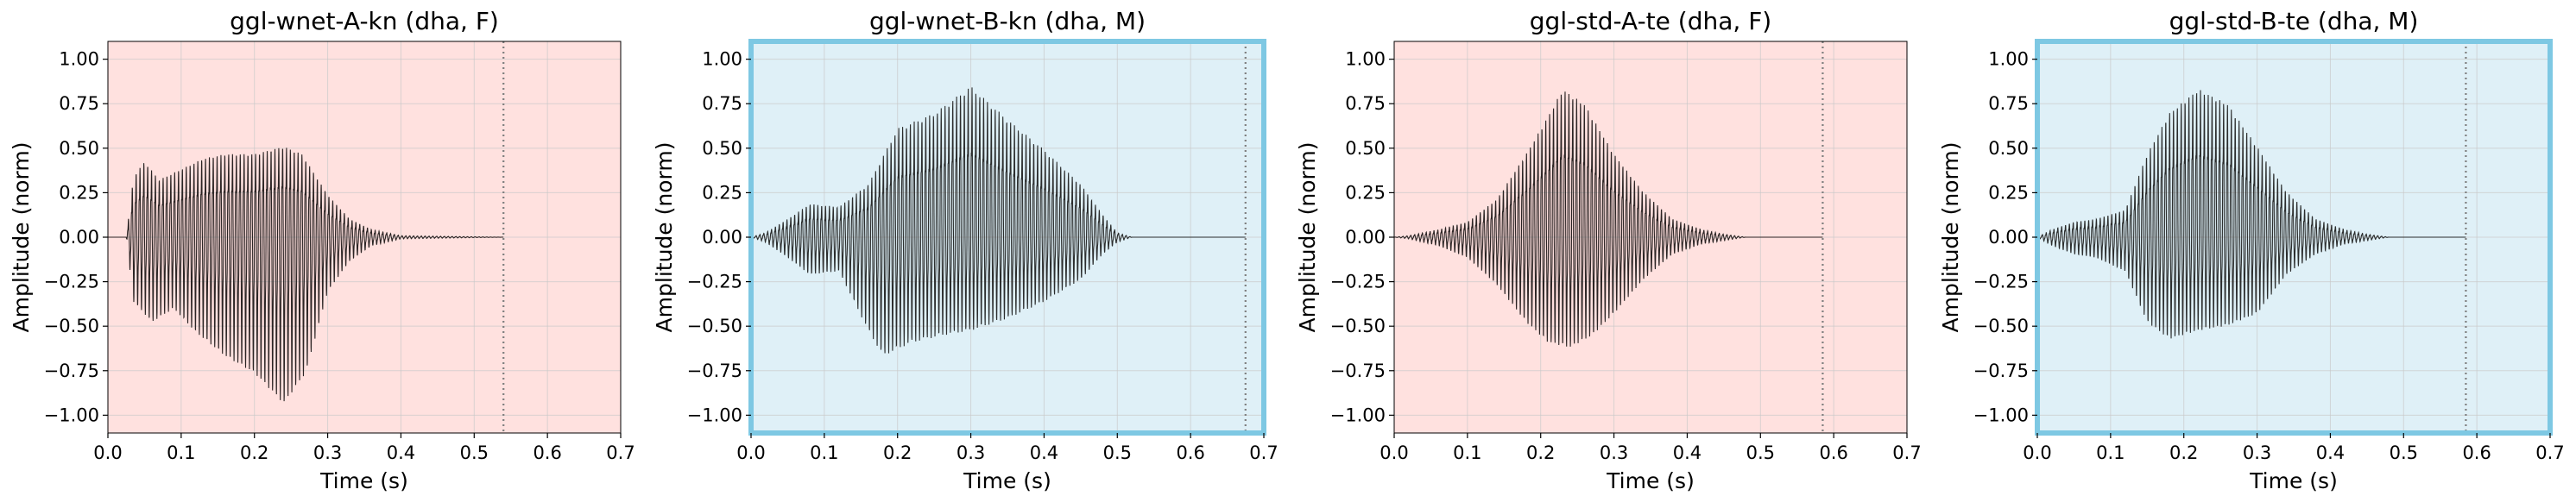  What do you see at coordinates (1007, 21) in the screenshot?
I see `chart-title: ggl-wnet-B-kn (dha, M)` at bounding box center [1007, 21].